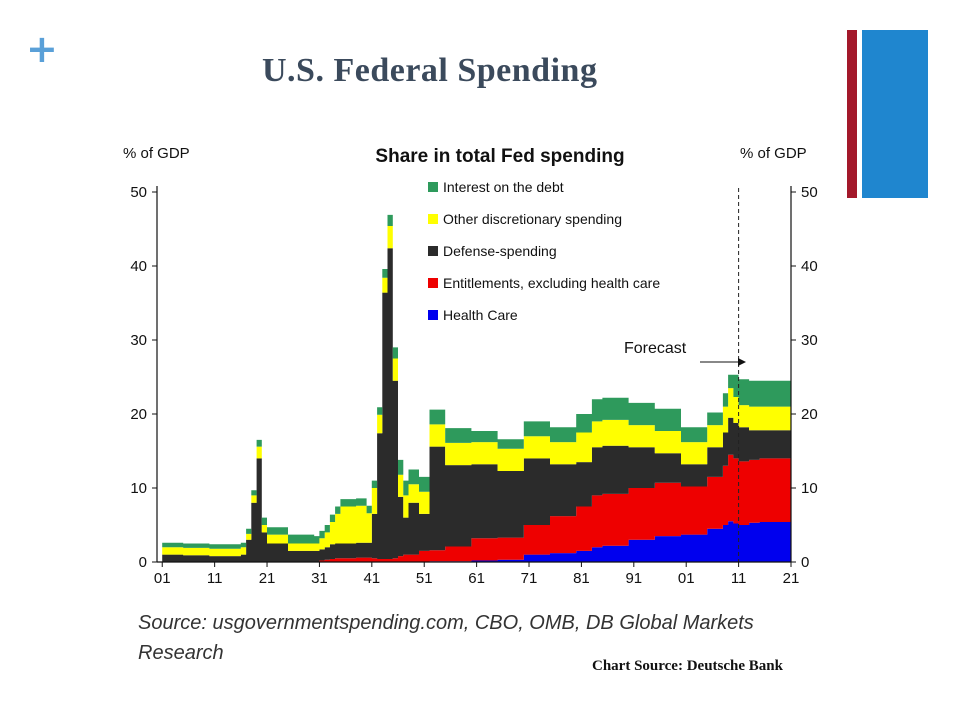 The width and height of the screenshot is (960, 720). What do you see at coordinates (809, 414) in the screenshot?
I see `ytick-label-right-2: 20` at bounding box center [809, 414].